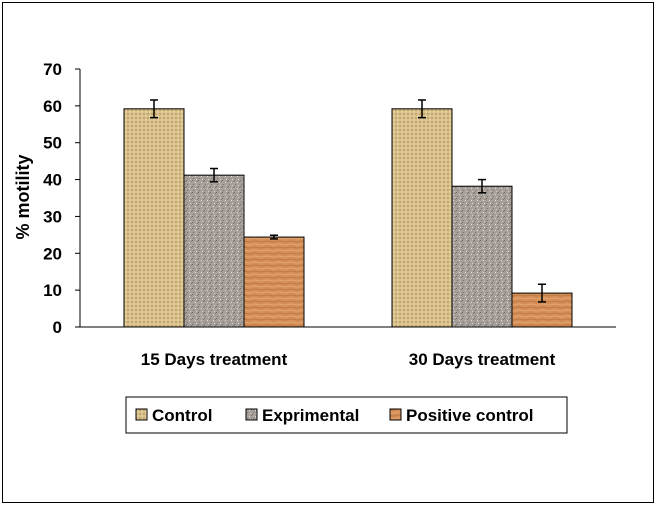  Describe the element at coordinates (23, 196) in the screenshot. I see `y-axis-label: % motility` at that location.